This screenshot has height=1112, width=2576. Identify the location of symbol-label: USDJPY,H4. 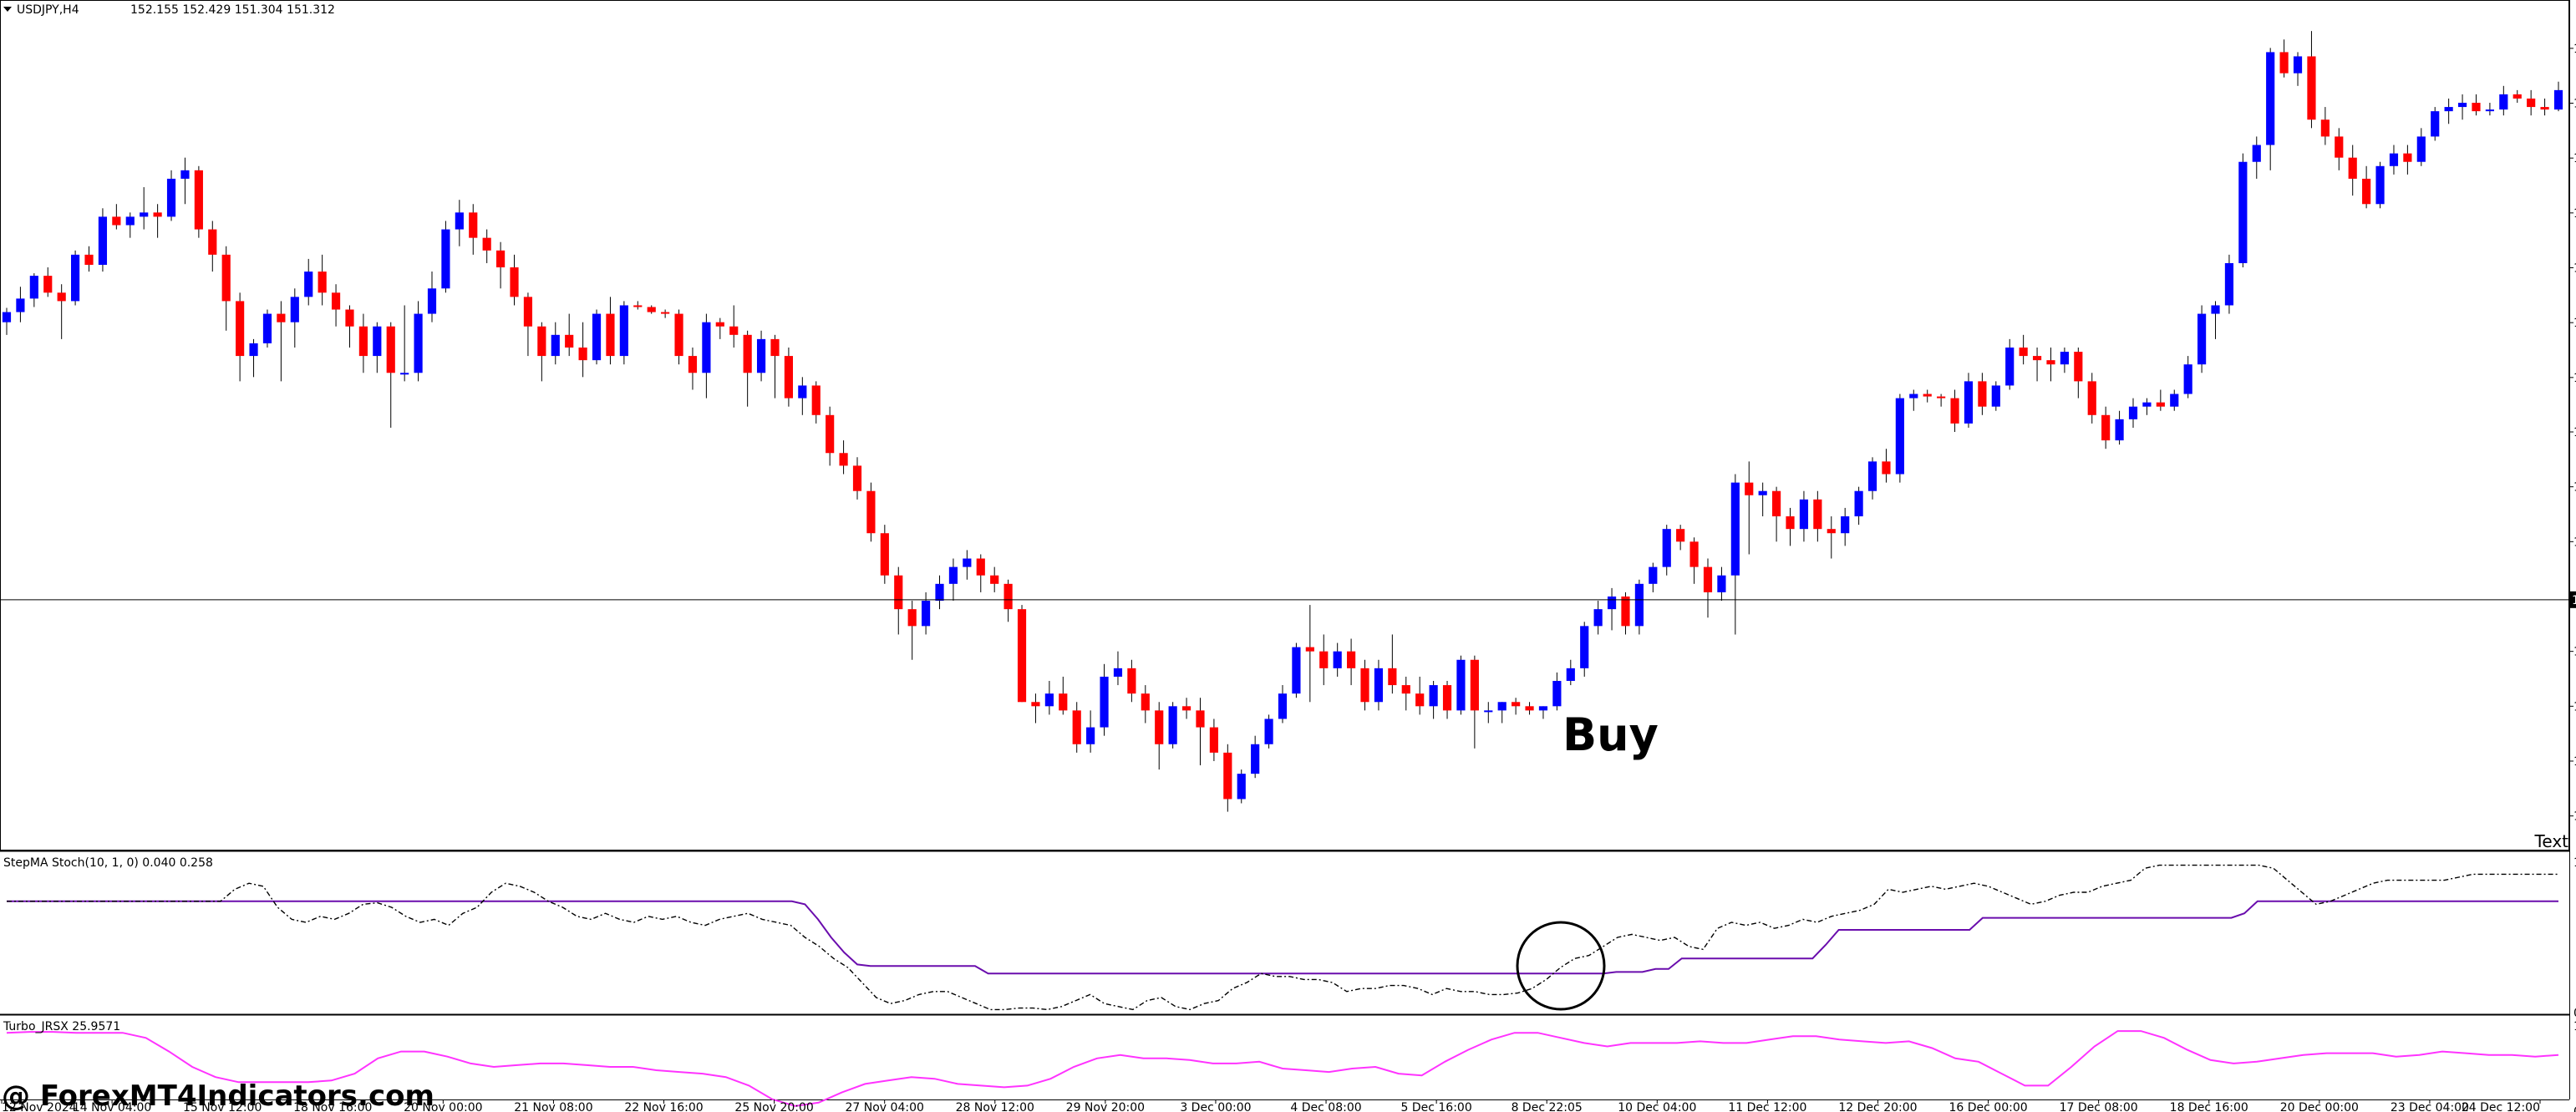
(48, 10).